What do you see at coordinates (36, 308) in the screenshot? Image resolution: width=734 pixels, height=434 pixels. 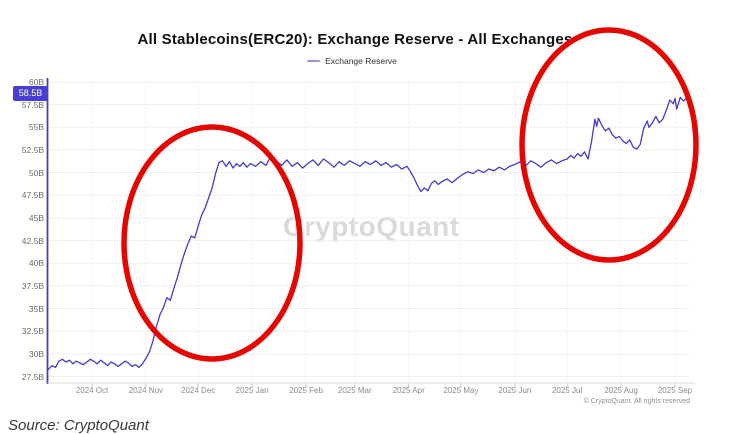 I see `y-tick-label: 35B` at bounding box center [36, 308].